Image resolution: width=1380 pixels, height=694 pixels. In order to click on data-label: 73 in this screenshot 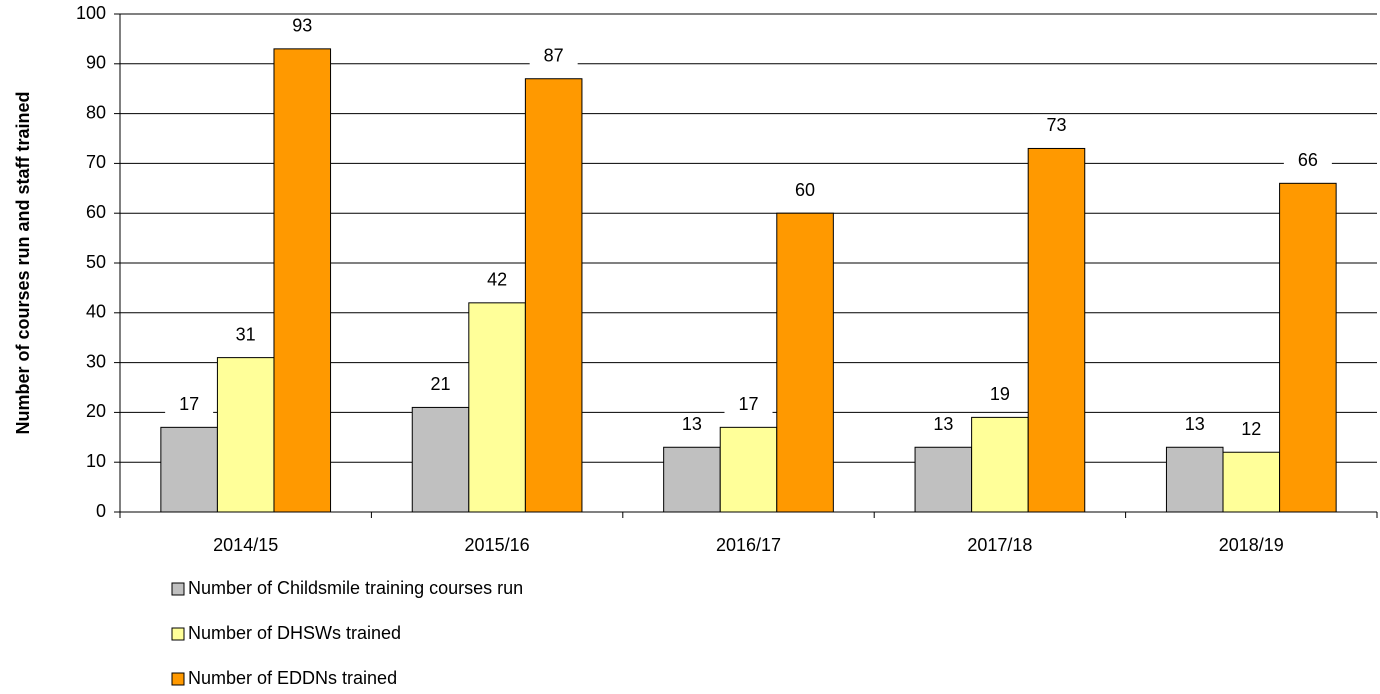, I will do `click(1056, 125)`.